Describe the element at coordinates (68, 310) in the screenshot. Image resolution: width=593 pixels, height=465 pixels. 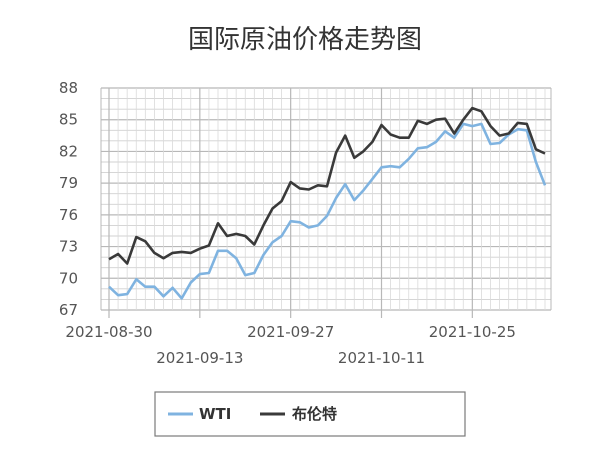
I see `y-tick-label: 67` at that location.